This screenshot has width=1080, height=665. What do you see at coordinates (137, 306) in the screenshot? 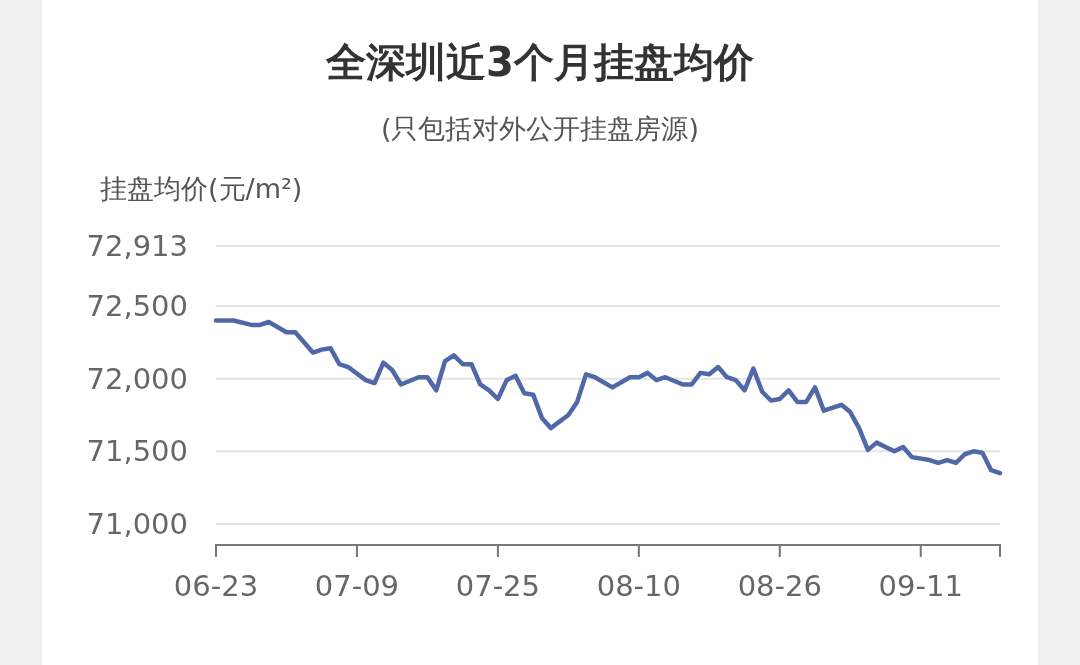
I see `y-tick-label: 72,500` at bounding box center [137, 306].